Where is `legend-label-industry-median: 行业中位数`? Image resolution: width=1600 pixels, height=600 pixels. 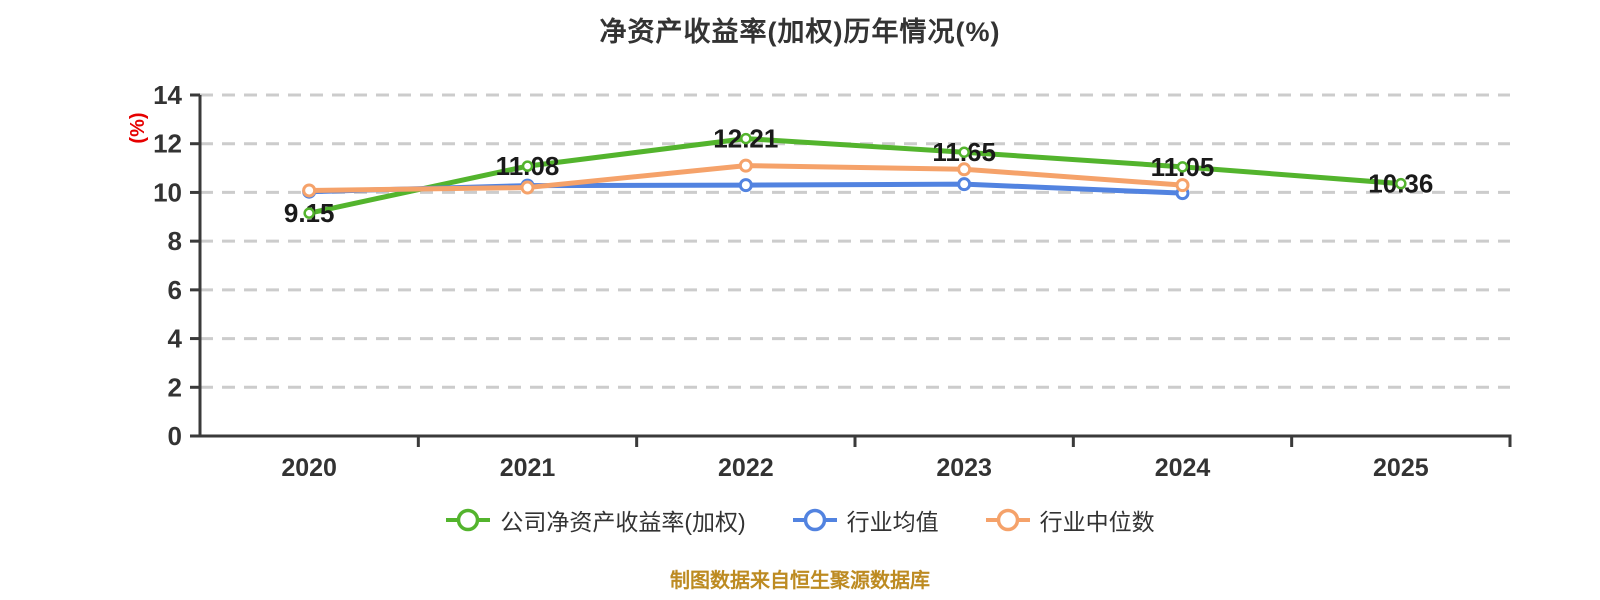 legend-label-industry-median: 行业中位数 is located at coordinates (1097, 522).